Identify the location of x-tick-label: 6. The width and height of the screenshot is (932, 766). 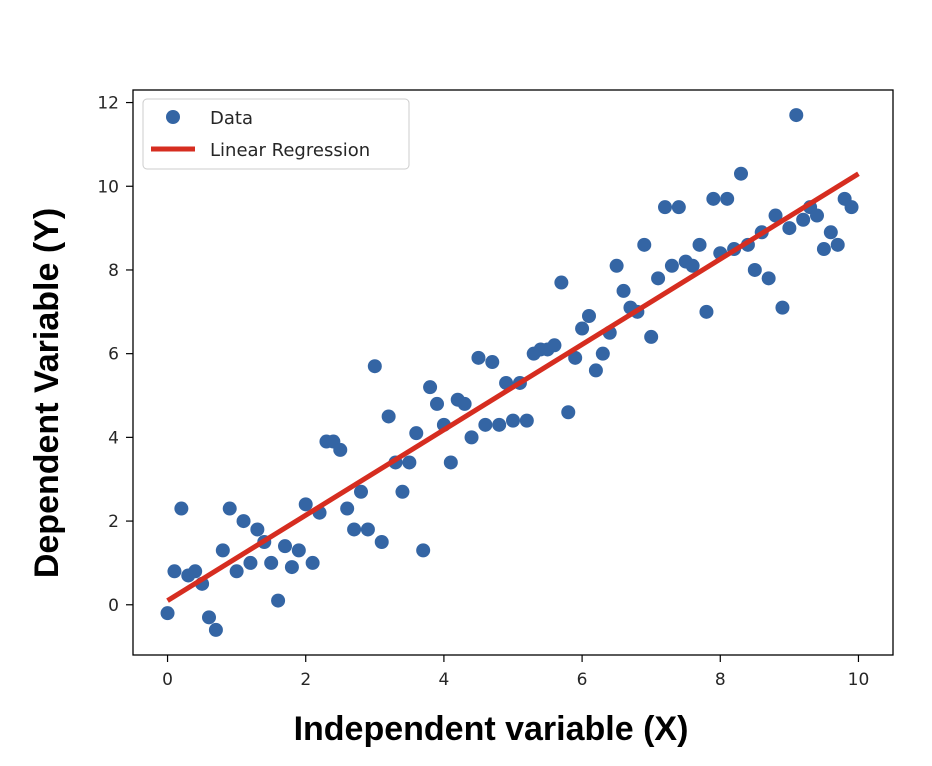
(582, 680).